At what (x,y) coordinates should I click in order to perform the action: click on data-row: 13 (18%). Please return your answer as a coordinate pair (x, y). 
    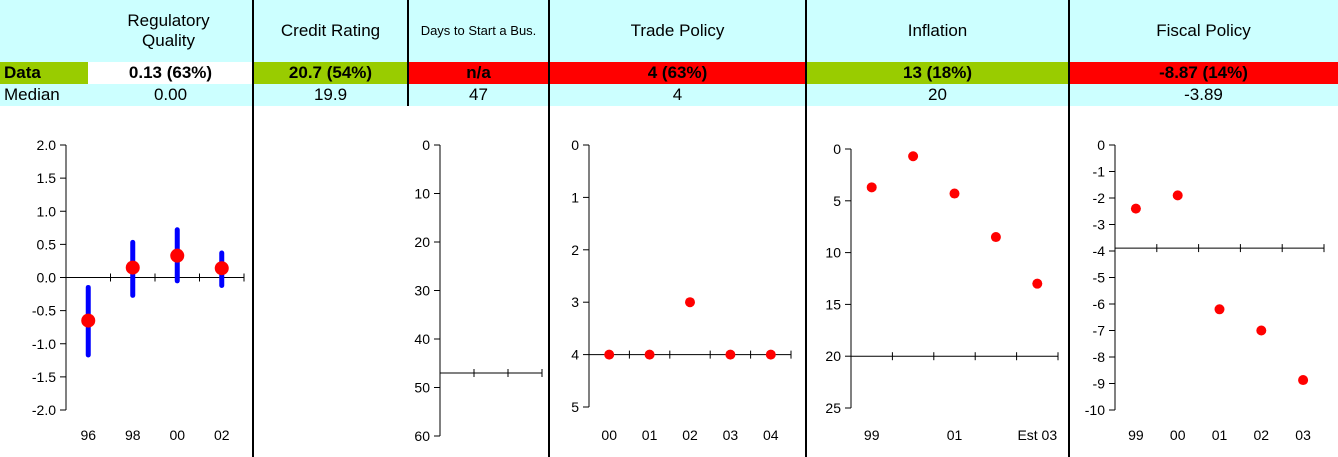
    Looking at the image, I should click on (937, 73).